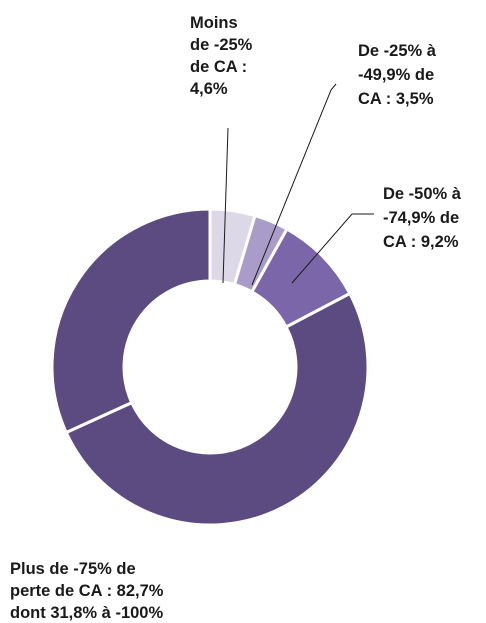  What do you see at coordinates (87, 591) in the screenshot?
I see `segment-label: perte de CA : 82,7%` at bounding box center [87, 591].